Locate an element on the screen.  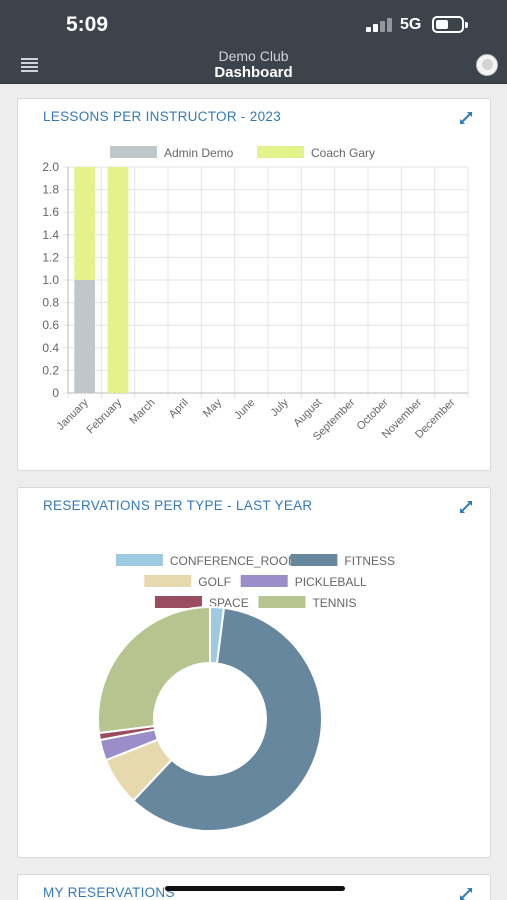
legend-label: Admin Demo is located at coordinates (199, 153).